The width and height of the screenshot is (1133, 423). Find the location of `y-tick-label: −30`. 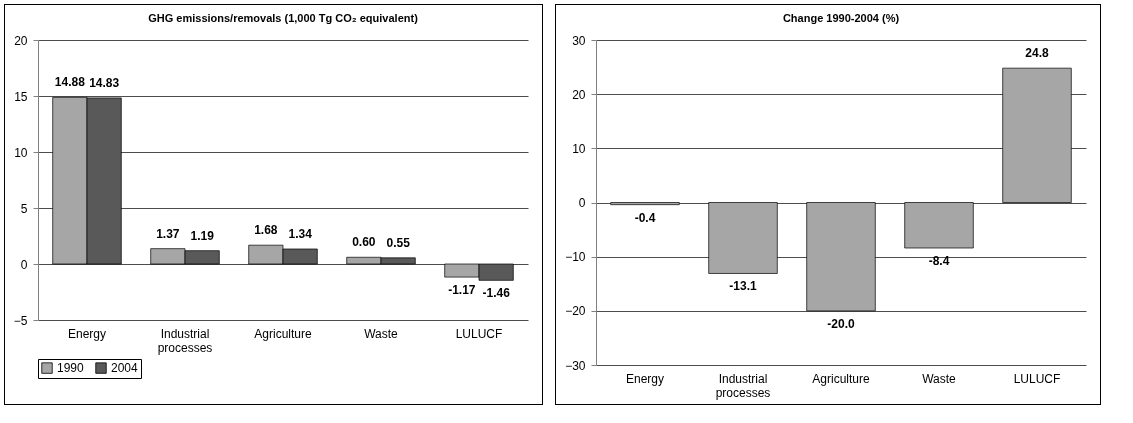

y-tick-label: −30 is located at coordinates (575, 365).